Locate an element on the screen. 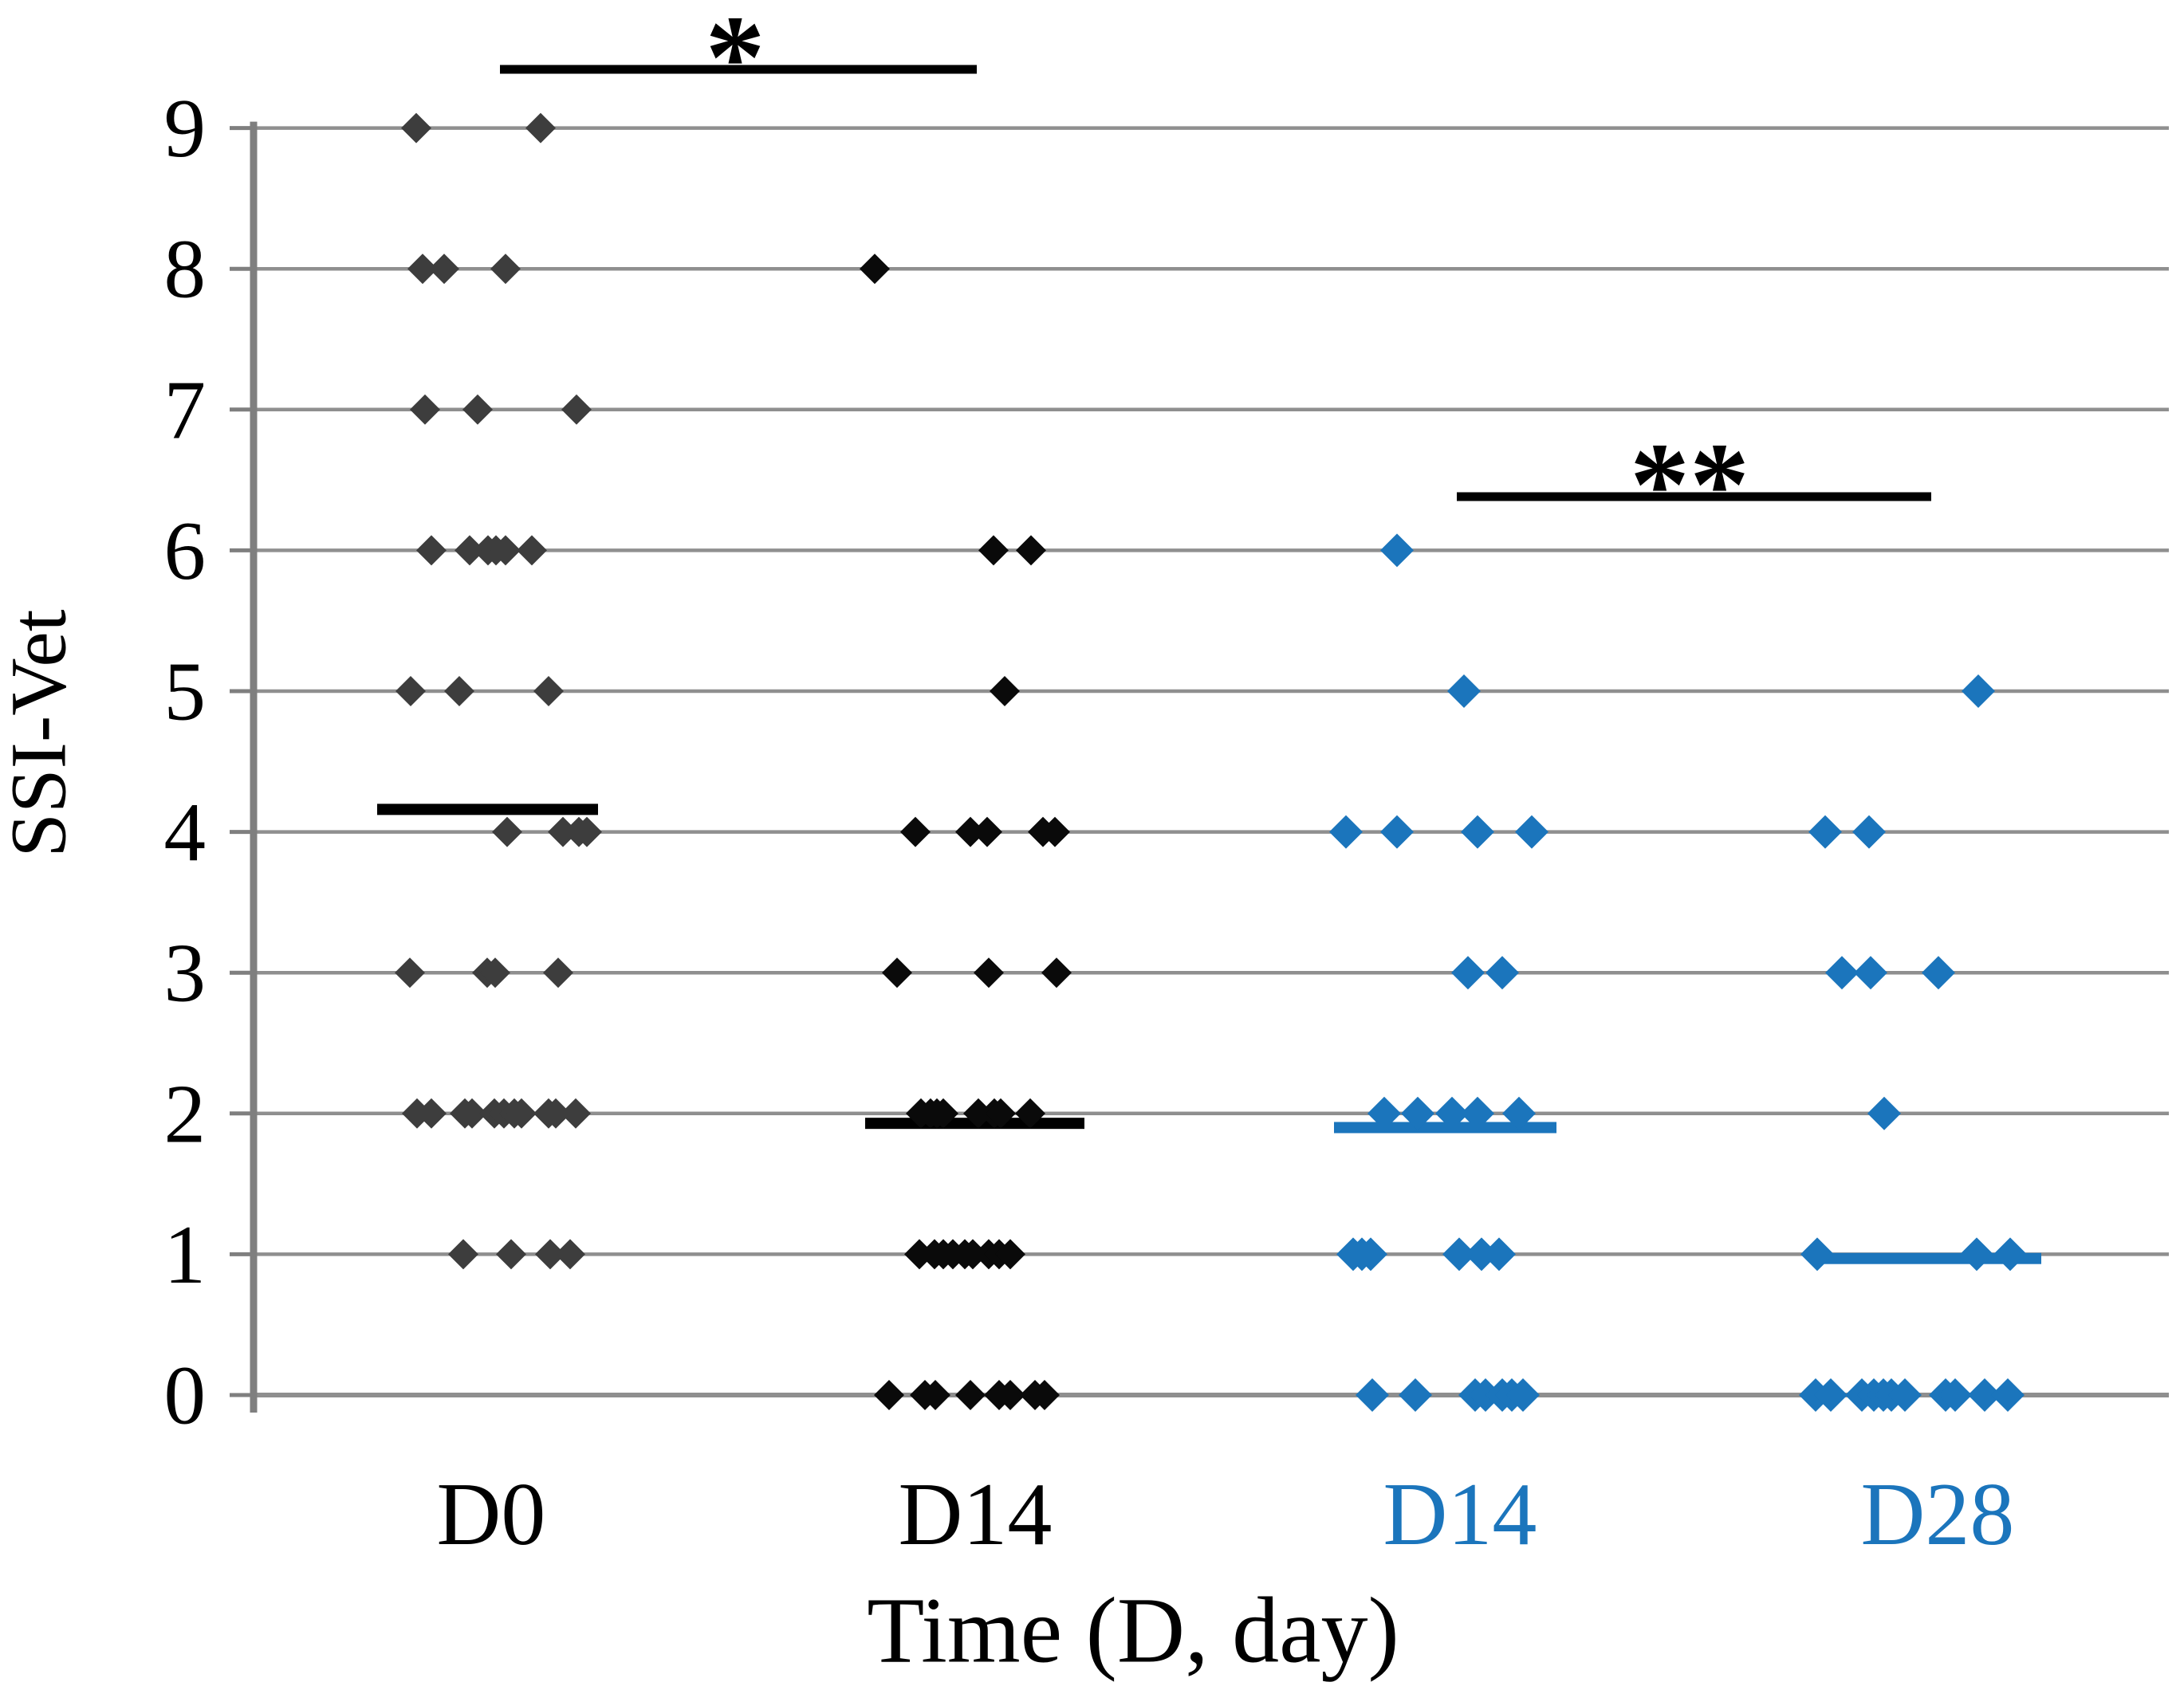 The height and width of the screenshot is (1686, 2184). y-tick-label: 8 is located at coordinates (185, 269).